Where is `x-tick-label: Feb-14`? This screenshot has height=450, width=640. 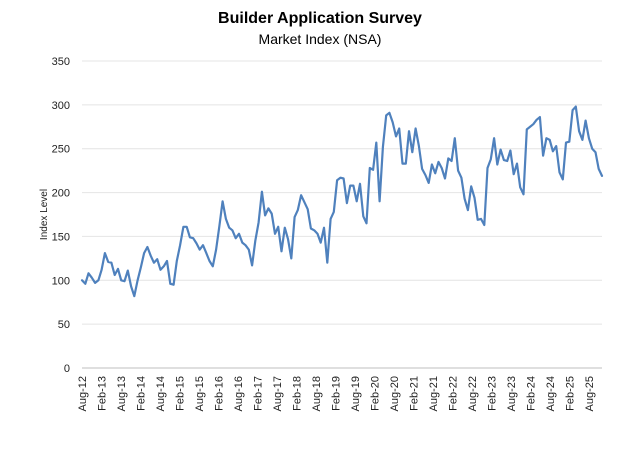
x-tick-label: Feb-14 is located at coordinates (142, 393).